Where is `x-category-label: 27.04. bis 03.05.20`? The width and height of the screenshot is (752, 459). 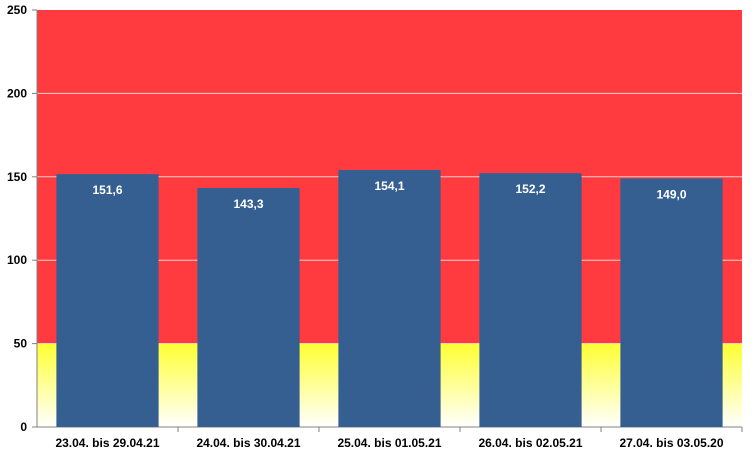
x-category-label: 27.04. bis 03.05.20 is located at coordinates (671, 443).